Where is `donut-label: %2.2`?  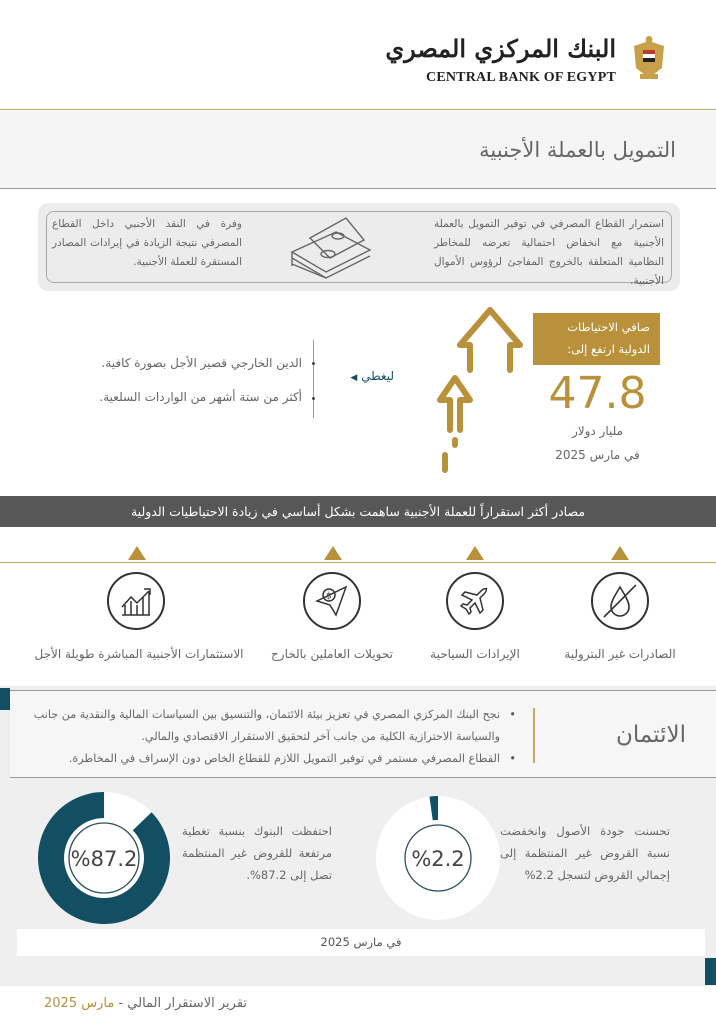
donut-label: %2.2 is located at coordinates (437, 859).